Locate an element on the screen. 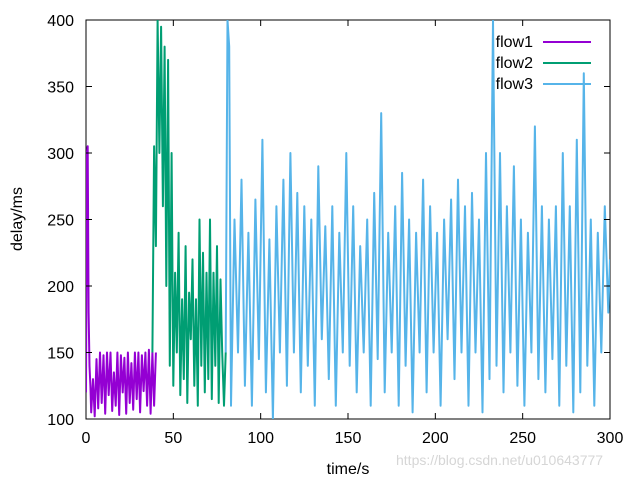  x-tick-label: 100 is located at coordinates (260, 438).